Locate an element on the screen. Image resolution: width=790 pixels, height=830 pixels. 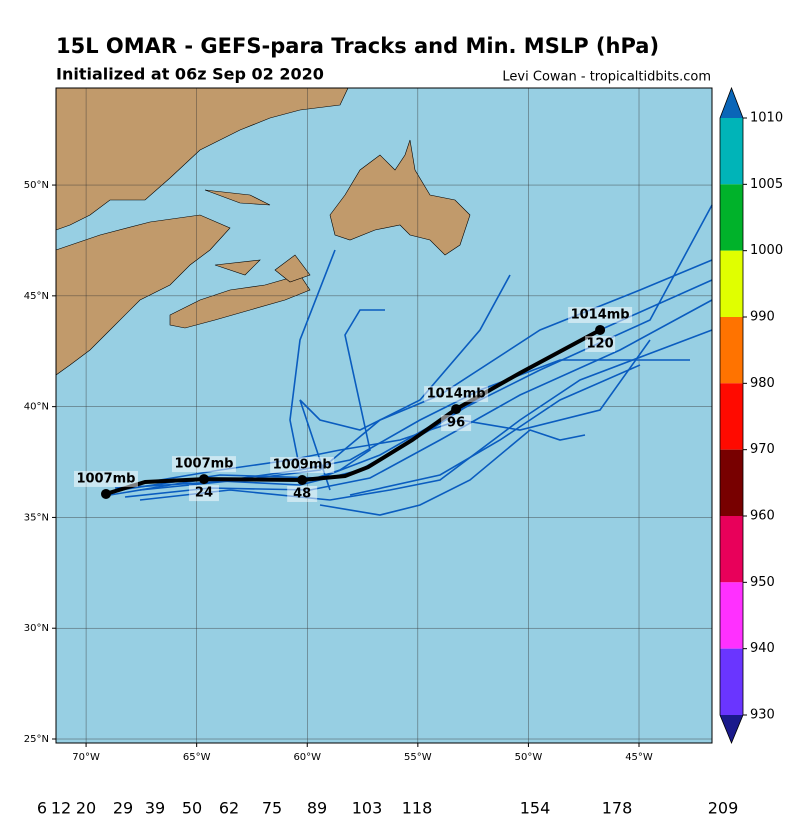
subtitle: Initialized at 06z Sep 02 2020 is located at coordinates (190, 74).